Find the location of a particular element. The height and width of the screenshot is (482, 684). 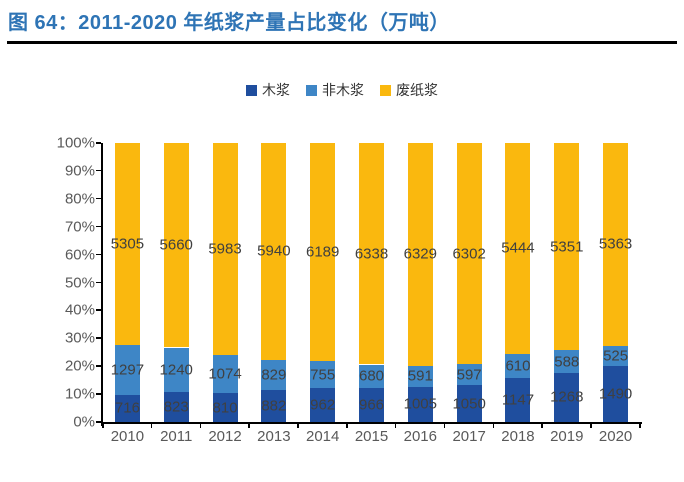

bar-segment-非木浆-2019 is located at coordinates (567, 361).